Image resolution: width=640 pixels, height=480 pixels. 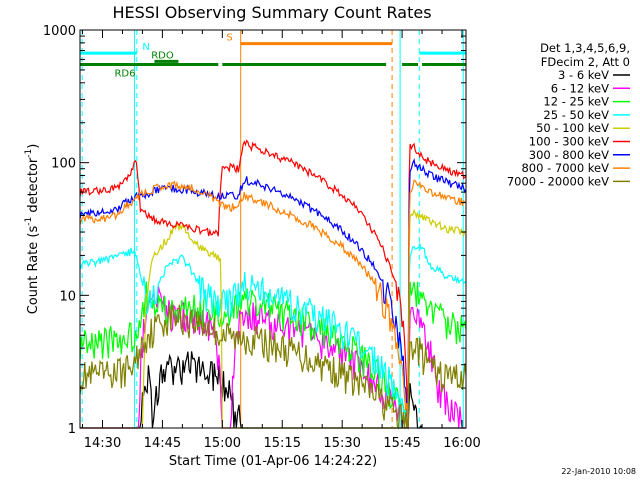 What do you see at coordinates (102, 443) in the screenshot?
I see `x-tick-label: 14:30` at bounding box center [102, 443].